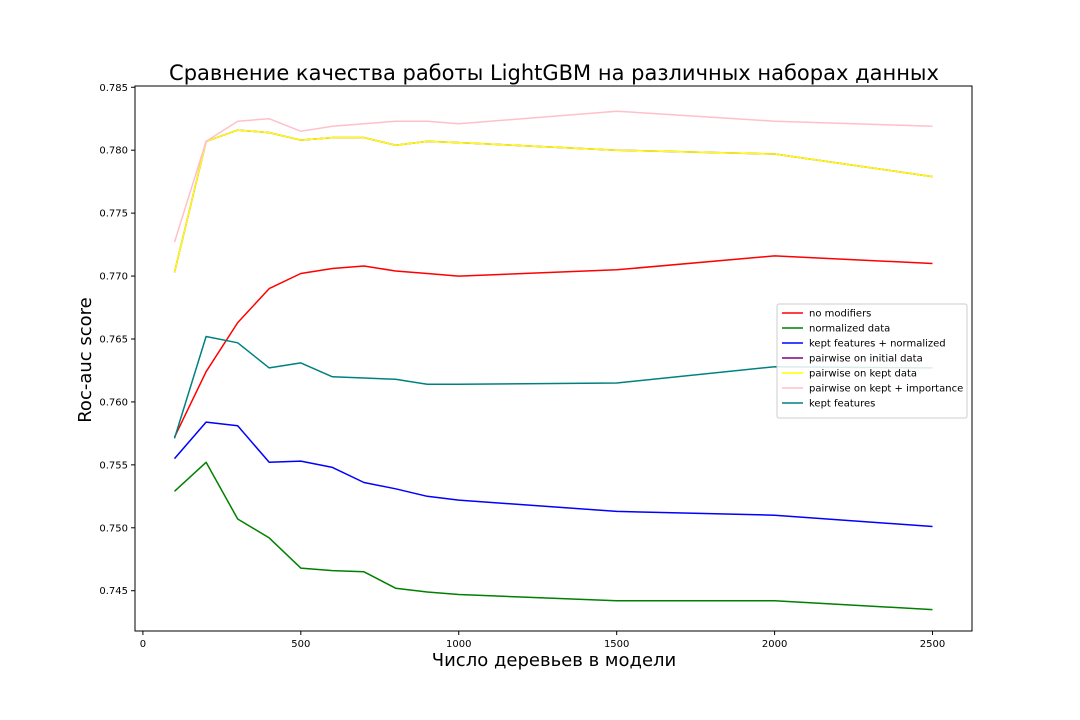  I want to click on series-line-kept-features, so click(553, 387).